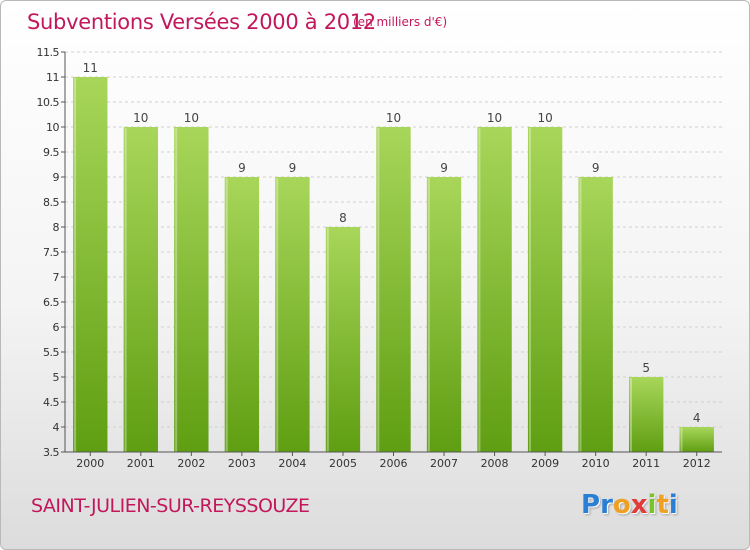  I want to click on x-tick-label: 2009, so click(545, 463).